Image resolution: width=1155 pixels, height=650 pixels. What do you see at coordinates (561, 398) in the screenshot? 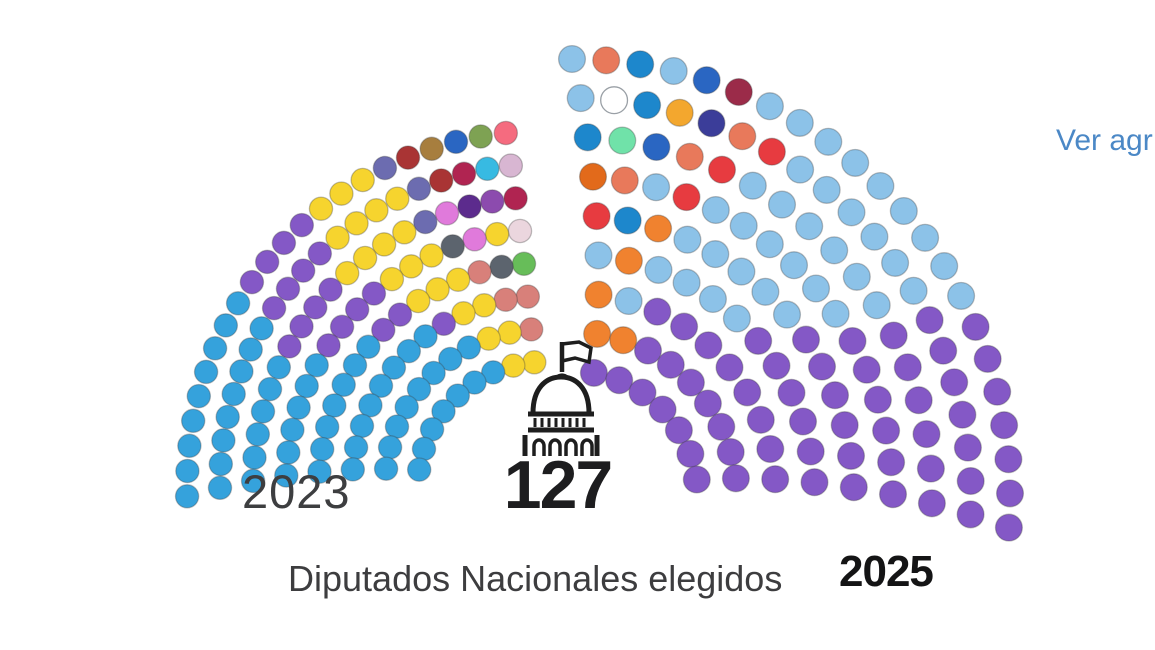
I see `capitol-icon` at bounding box center [561, 398].